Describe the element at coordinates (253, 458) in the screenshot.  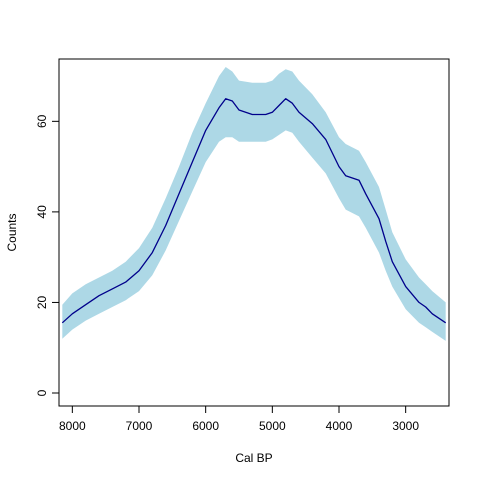
I see `x-axis-title: Cal BP` at that location.